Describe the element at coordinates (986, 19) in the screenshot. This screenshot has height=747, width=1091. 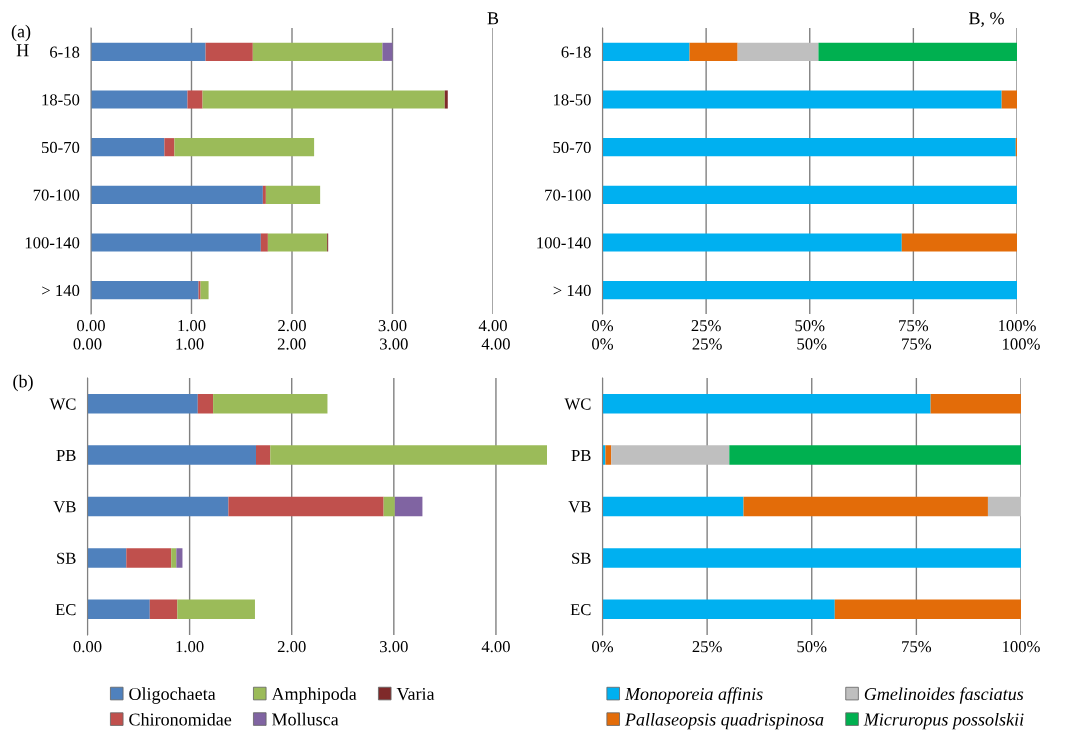
I see `x-axis-title: B, %` at that location.